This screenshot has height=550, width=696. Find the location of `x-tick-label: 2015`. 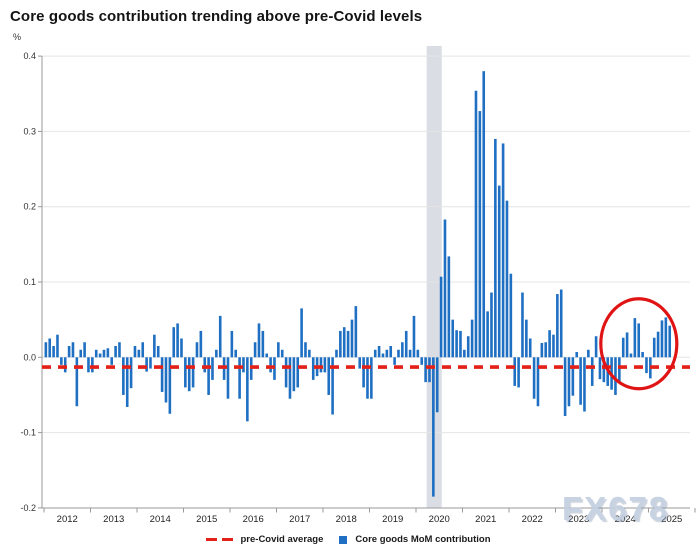

x-tick-label: 2015 is located at coordinates (206, 519).